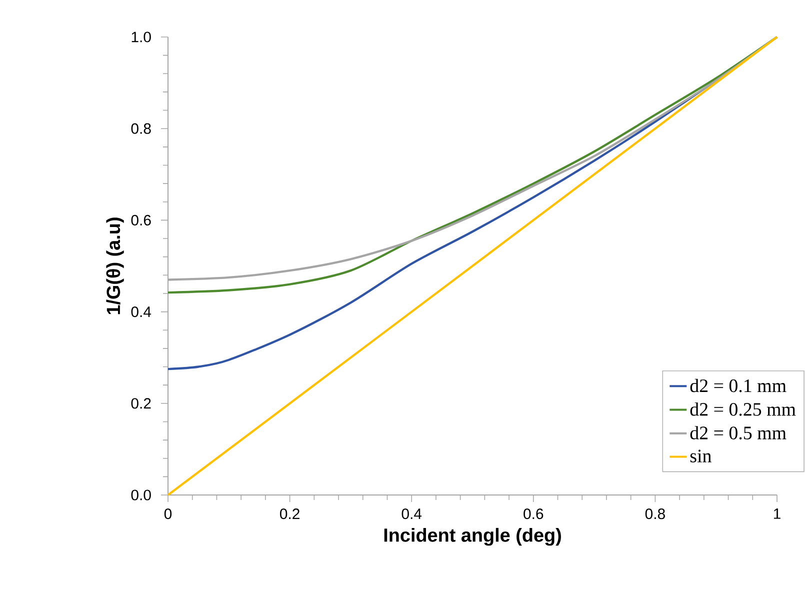 This screenshot has width=805, height=603. Describe the element at coordinates (141, 495) in the screenshot. I see `y-tick-label: 0.0` at that location.